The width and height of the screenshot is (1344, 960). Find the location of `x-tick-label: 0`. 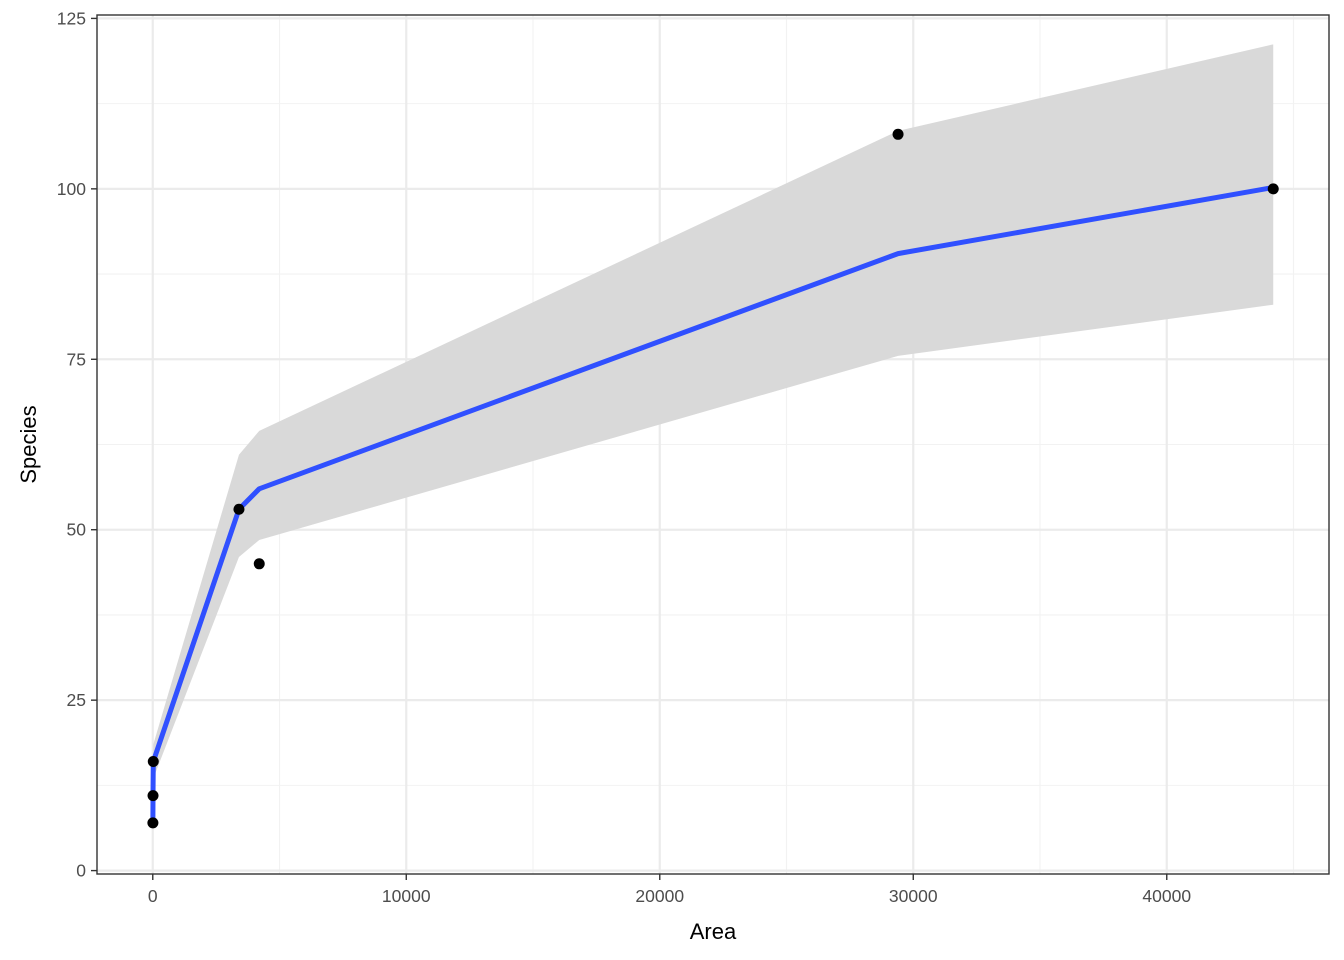

x-tick-label: 0 is located at coordinates (153, 896).